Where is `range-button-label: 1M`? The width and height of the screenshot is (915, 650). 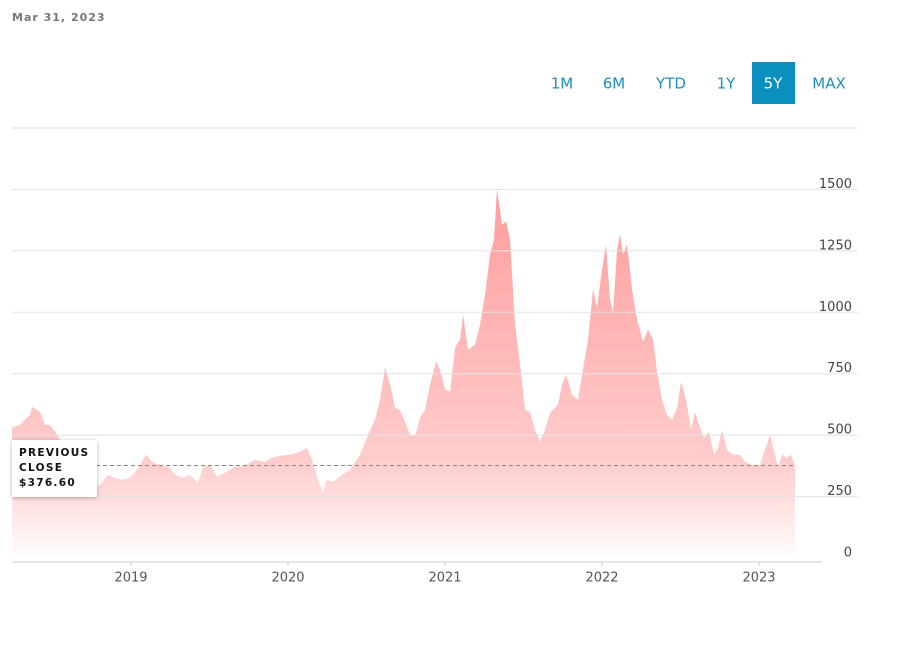
range-button-label: 1M is located at coordinates (562, 84).